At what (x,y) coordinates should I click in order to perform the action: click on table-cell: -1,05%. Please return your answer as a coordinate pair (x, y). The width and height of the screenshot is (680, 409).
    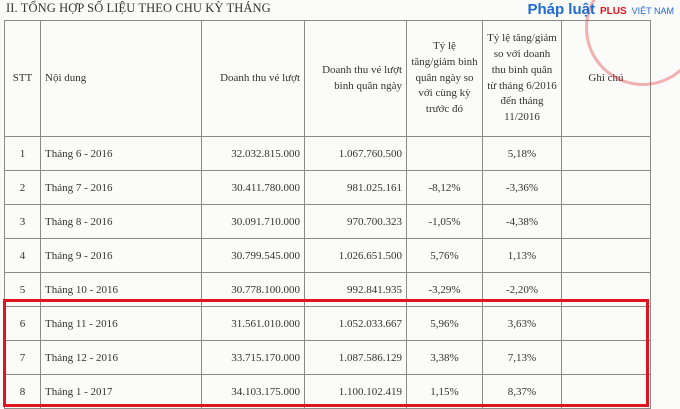
    Looking at the image, I should click on (444, 221).